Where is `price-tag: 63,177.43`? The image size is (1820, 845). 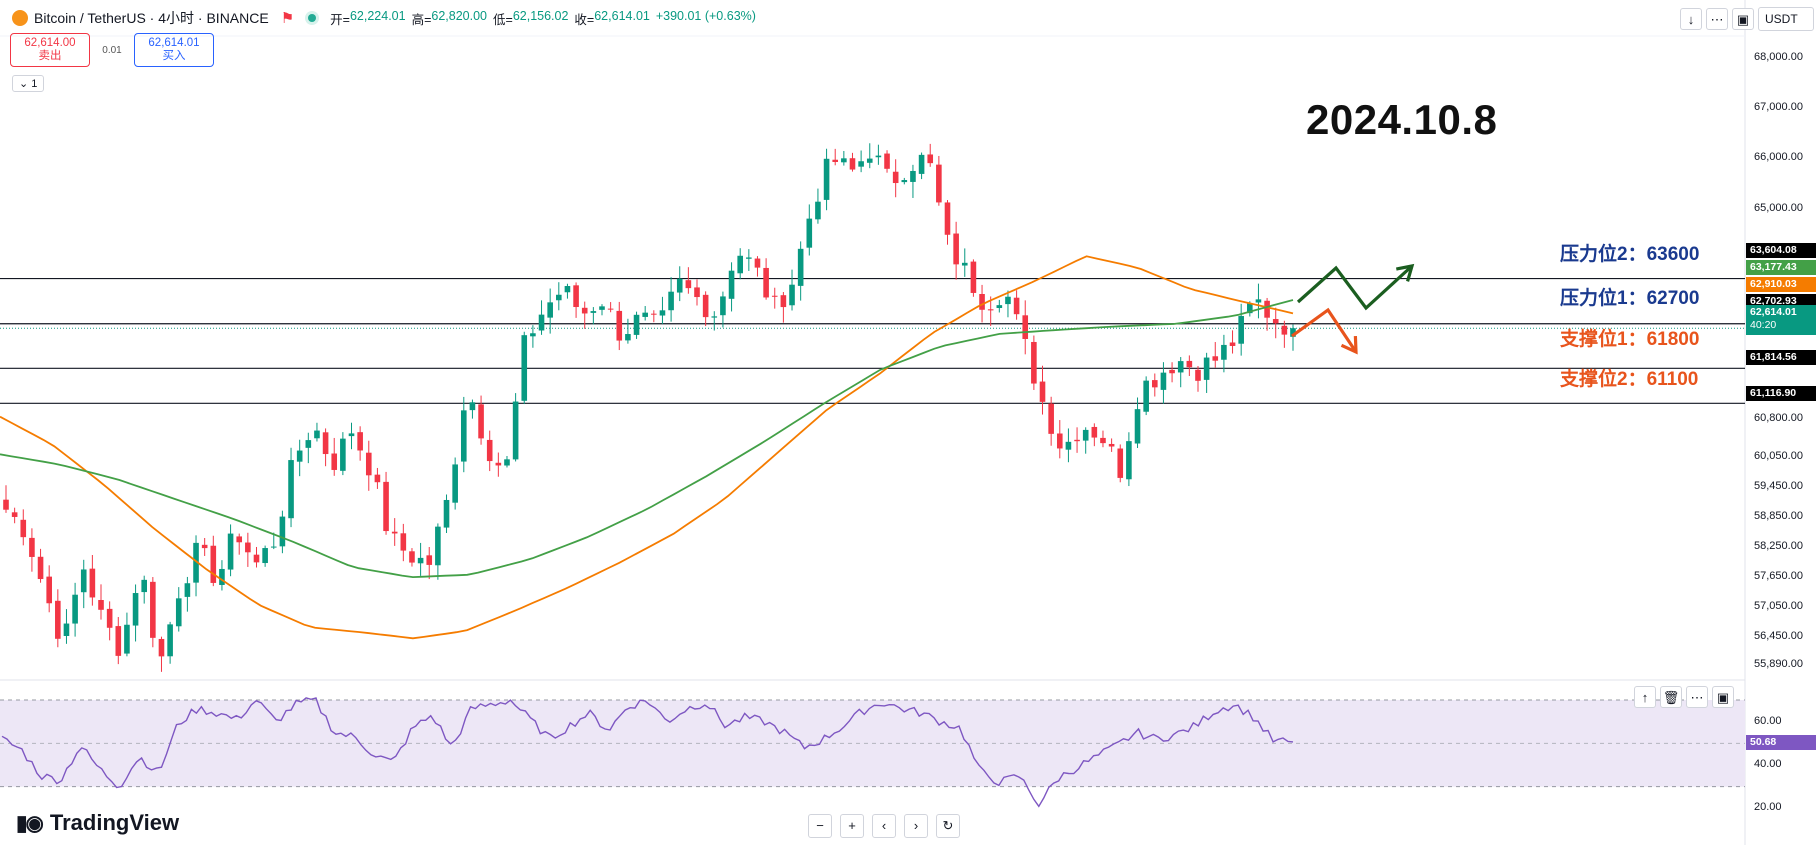 price-tag: 63,177.43 is located at coordinates (1781, 267).